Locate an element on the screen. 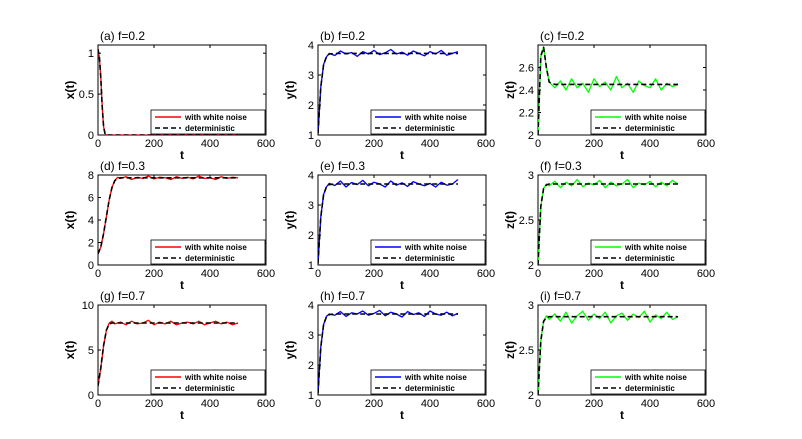 This screenshot has width=802, height=439. y-tick-label: 2.5 is located at coordinates (526, 221).